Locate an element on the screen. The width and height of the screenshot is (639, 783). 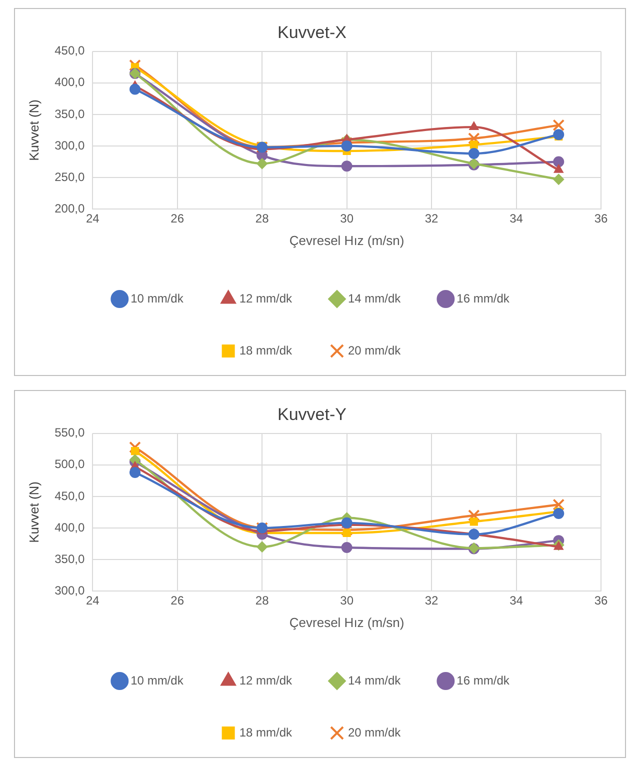
y-tick-label: 200,0 is located at coordinates (69, 208).